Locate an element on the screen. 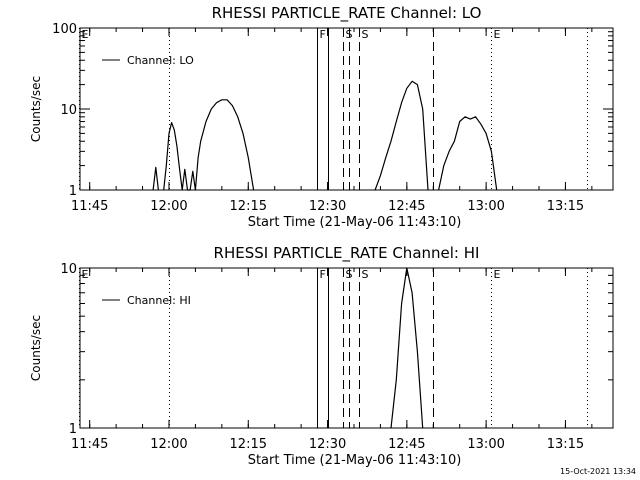  chart-title: RHESSI PARTICLE_RATE Channel: HI is located at coordinates (347, 253).